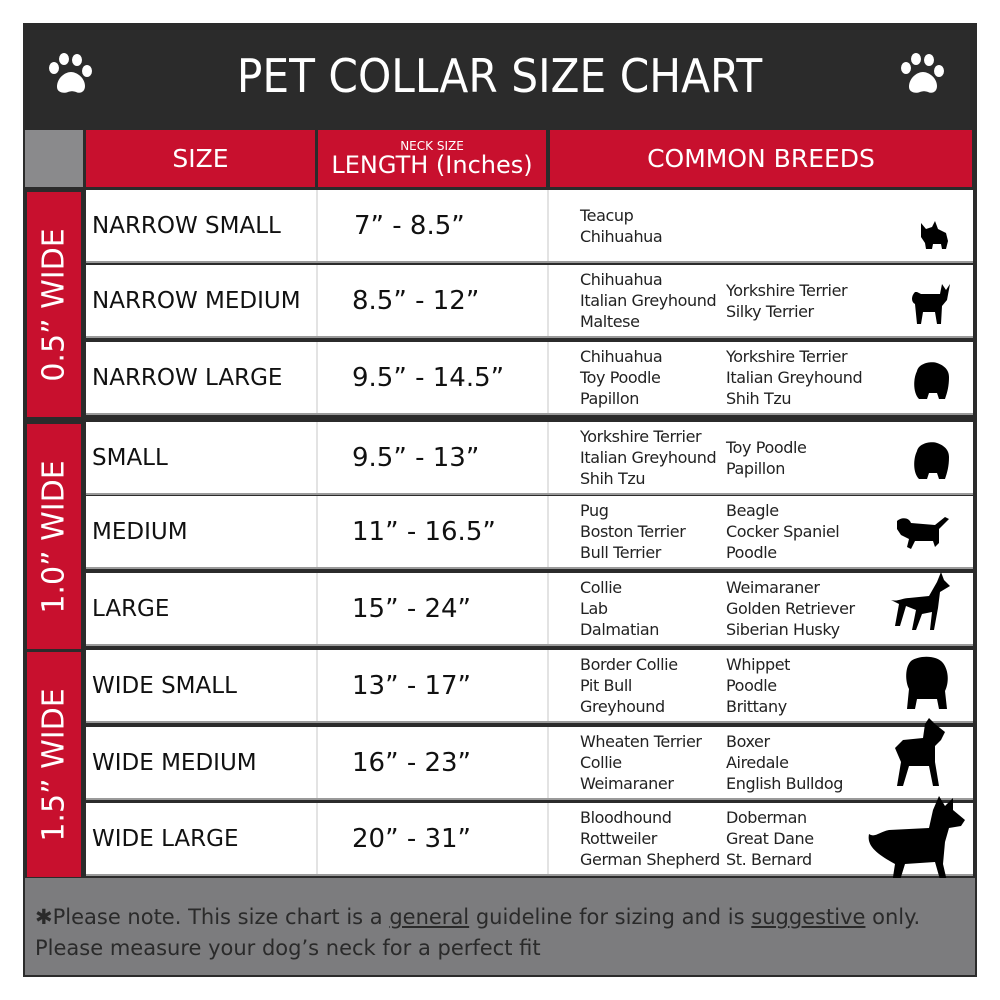 Image resolution: width=1000 pixels, height=1000 pixels. I want to click on breeds-column-1: Bloodhound Rottweiler German Shepherd, so click(650, 838).